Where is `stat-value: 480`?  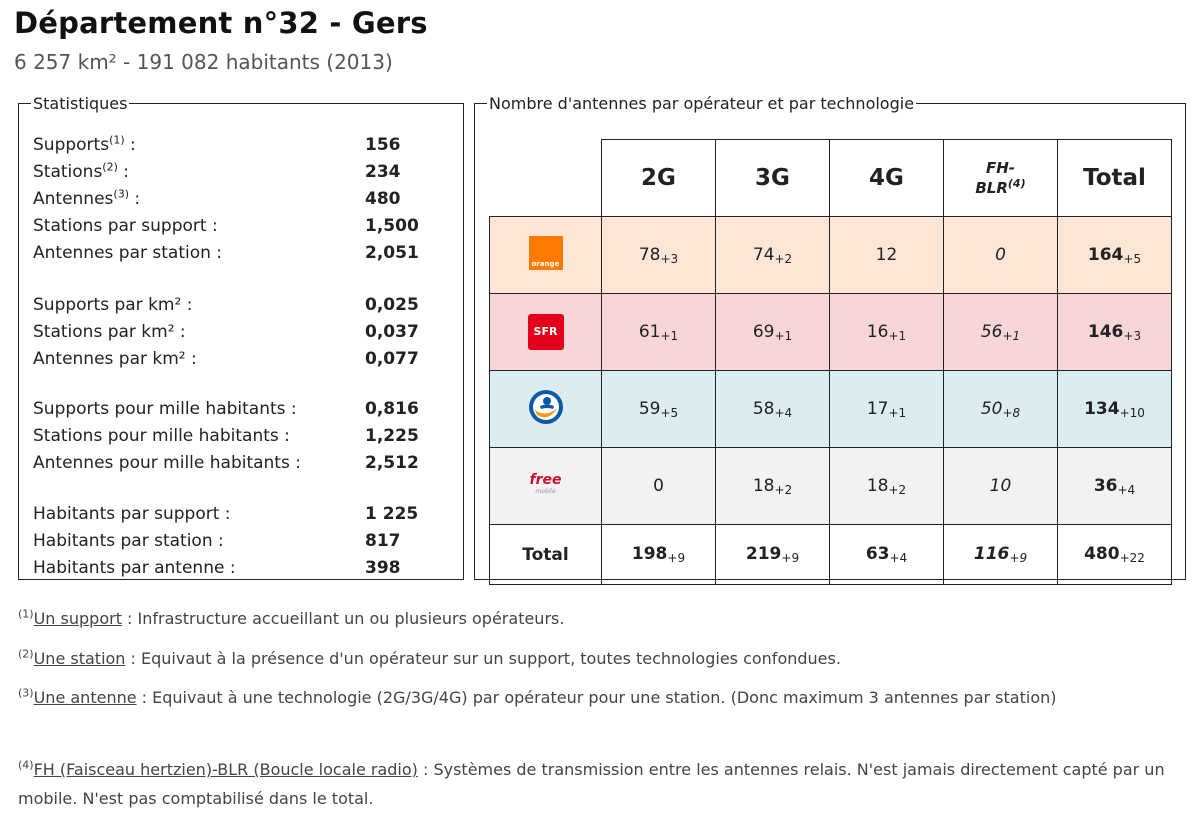 stat-value: 480 is located at coordinates (383, 199).